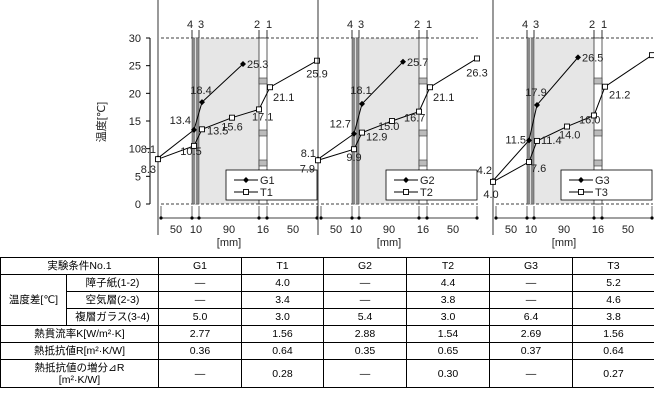  What do you see at coordinates (282, 300) in the screenshot?
I see `value-cell: 3.4` at bounding box center [282, 300].